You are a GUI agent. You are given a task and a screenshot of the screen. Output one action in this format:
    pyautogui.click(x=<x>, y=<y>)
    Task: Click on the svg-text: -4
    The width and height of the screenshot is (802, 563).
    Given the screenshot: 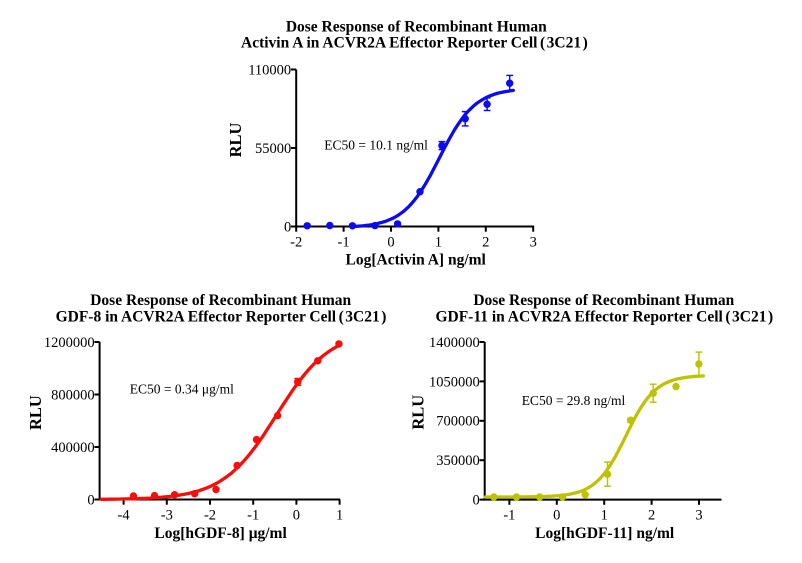 What is the action you would take?
    pyautogui.click(x=124, y=515)
    